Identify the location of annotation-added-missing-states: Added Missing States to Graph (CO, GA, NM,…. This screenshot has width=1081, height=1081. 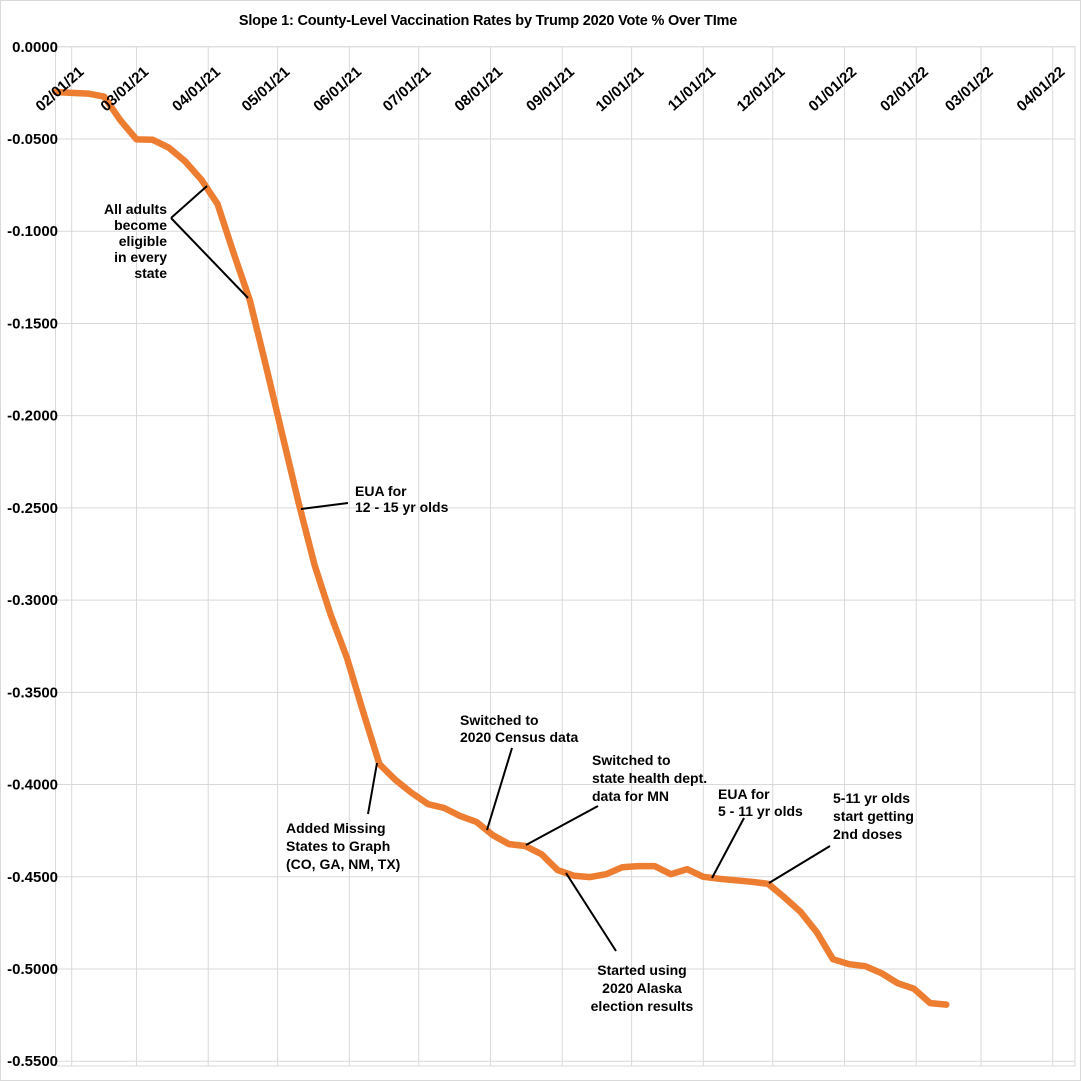
(343, 817).